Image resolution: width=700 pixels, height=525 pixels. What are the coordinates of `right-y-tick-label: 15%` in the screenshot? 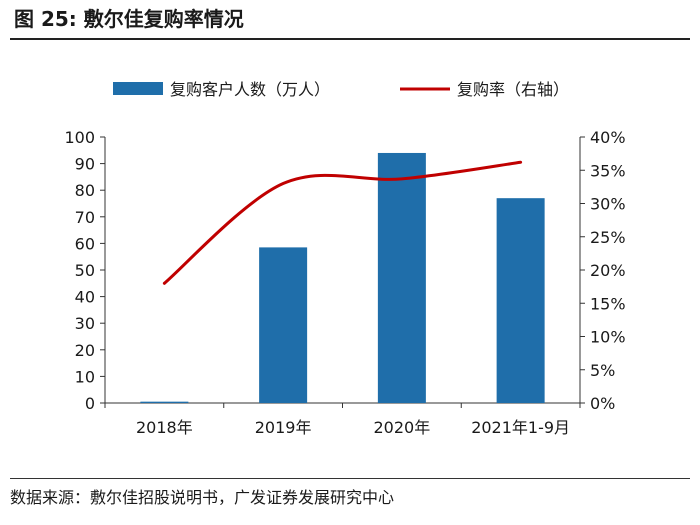 It's located at (608, 303).